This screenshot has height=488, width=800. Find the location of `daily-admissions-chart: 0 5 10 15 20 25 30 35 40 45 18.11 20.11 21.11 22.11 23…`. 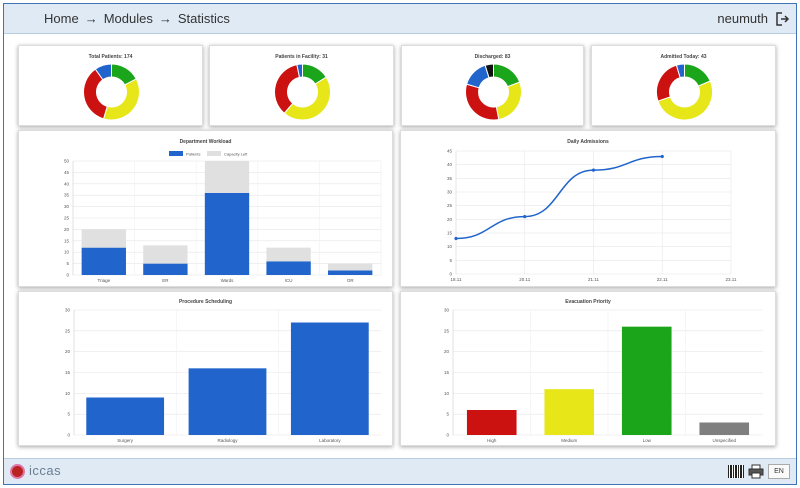

daily-admissions-chart: 0 5 10 15 20 25 30 35 40 45 18.11 20.11 21.11 22.11 23… is located at coordinates (592, 216).